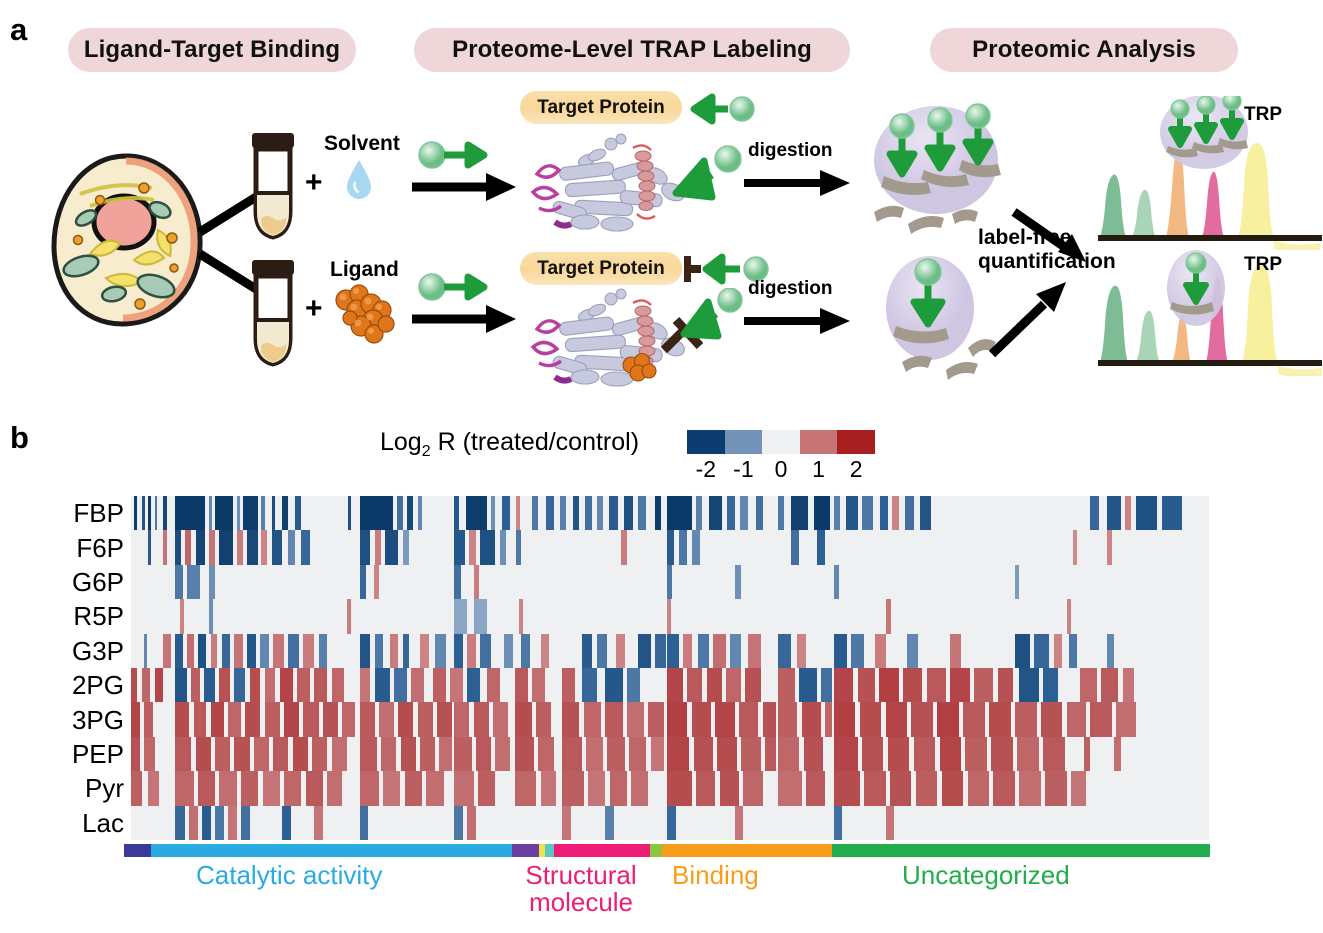  Describe the element at coordinates (359, 179) in the screenshot. I see `water-drop-icon` at that location.